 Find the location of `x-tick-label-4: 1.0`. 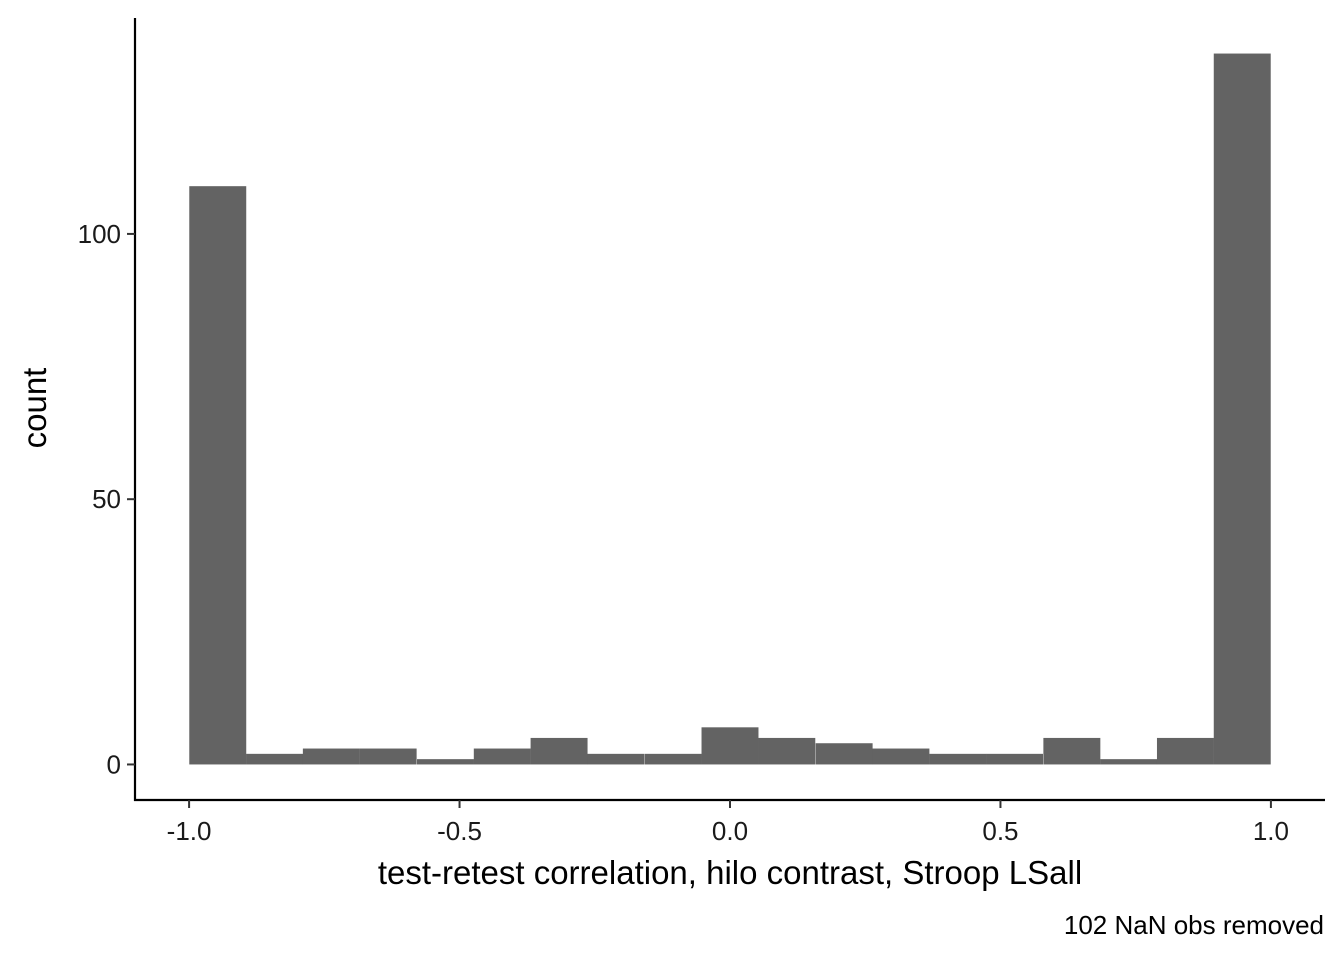

x-tick-label-4: 1.0 is located at coordinates (1271, 831).